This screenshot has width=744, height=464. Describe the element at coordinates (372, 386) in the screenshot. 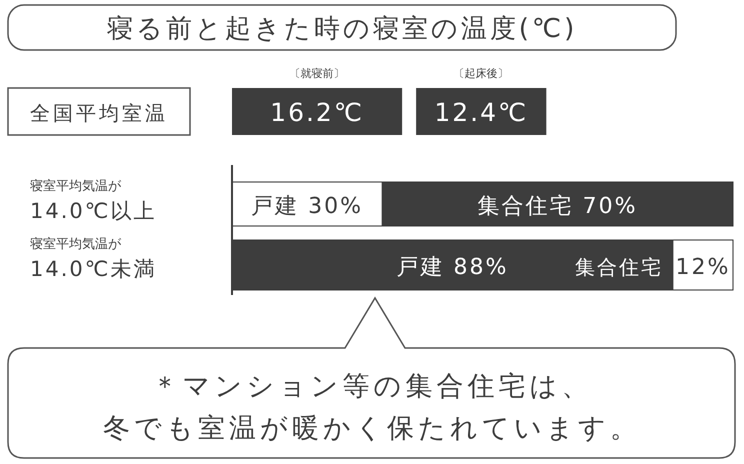

I see `text: ＊マンション等の集合住宅は、` at that location.